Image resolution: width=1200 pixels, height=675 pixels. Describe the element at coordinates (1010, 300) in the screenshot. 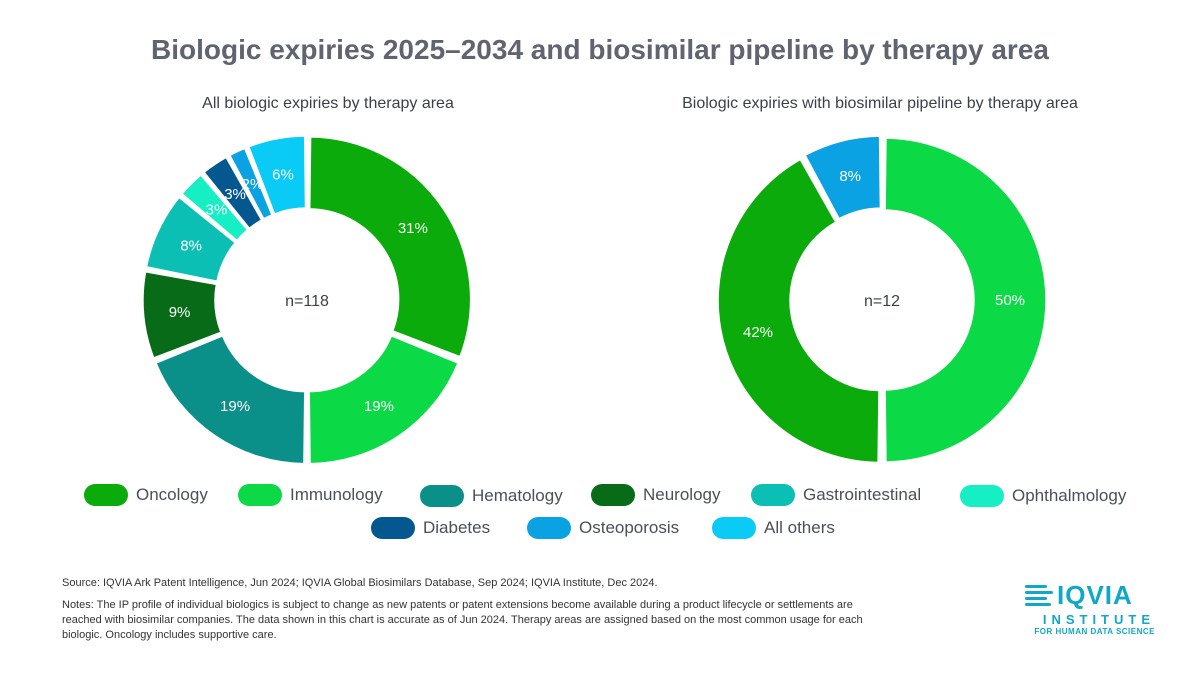

I see `slice-label-immunology: 50%` at that location.